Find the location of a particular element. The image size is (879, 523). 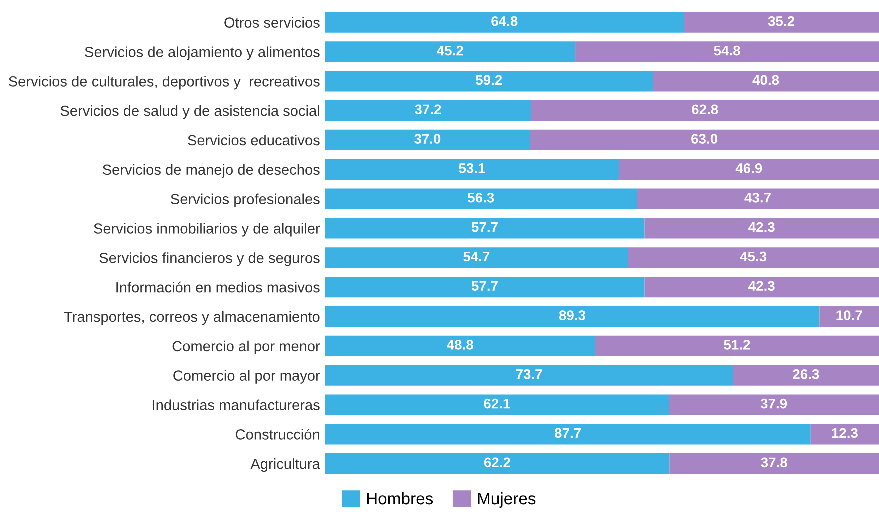

y-tick-label: Comercio al por mayor is located at coordinates (247, 377).